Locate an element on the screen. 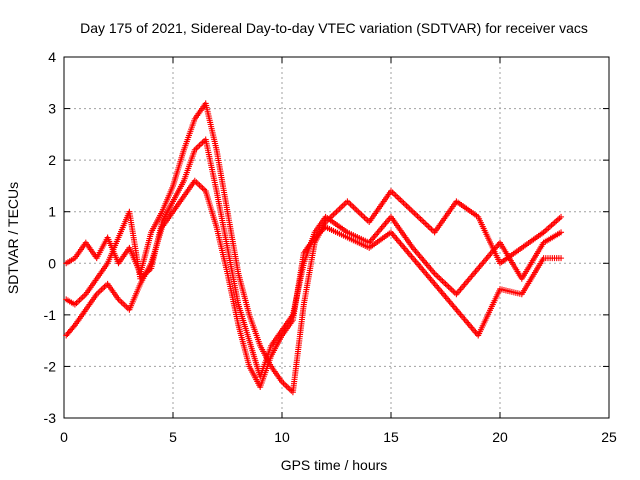 Image resolution: width=640 pixels, height=480 pixels. x-tick-label: 15 is located at coordinates (391, 437).